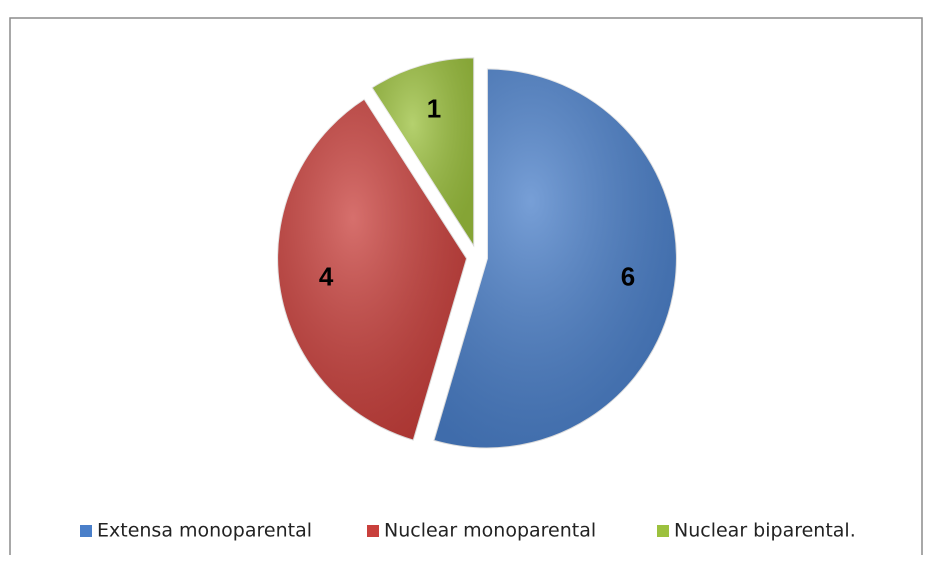 The image size is (931, 562). What do you see at coordinates (326, 277) in the screenshot?
I see `data-label: 4` at bounding box center [326, 277].